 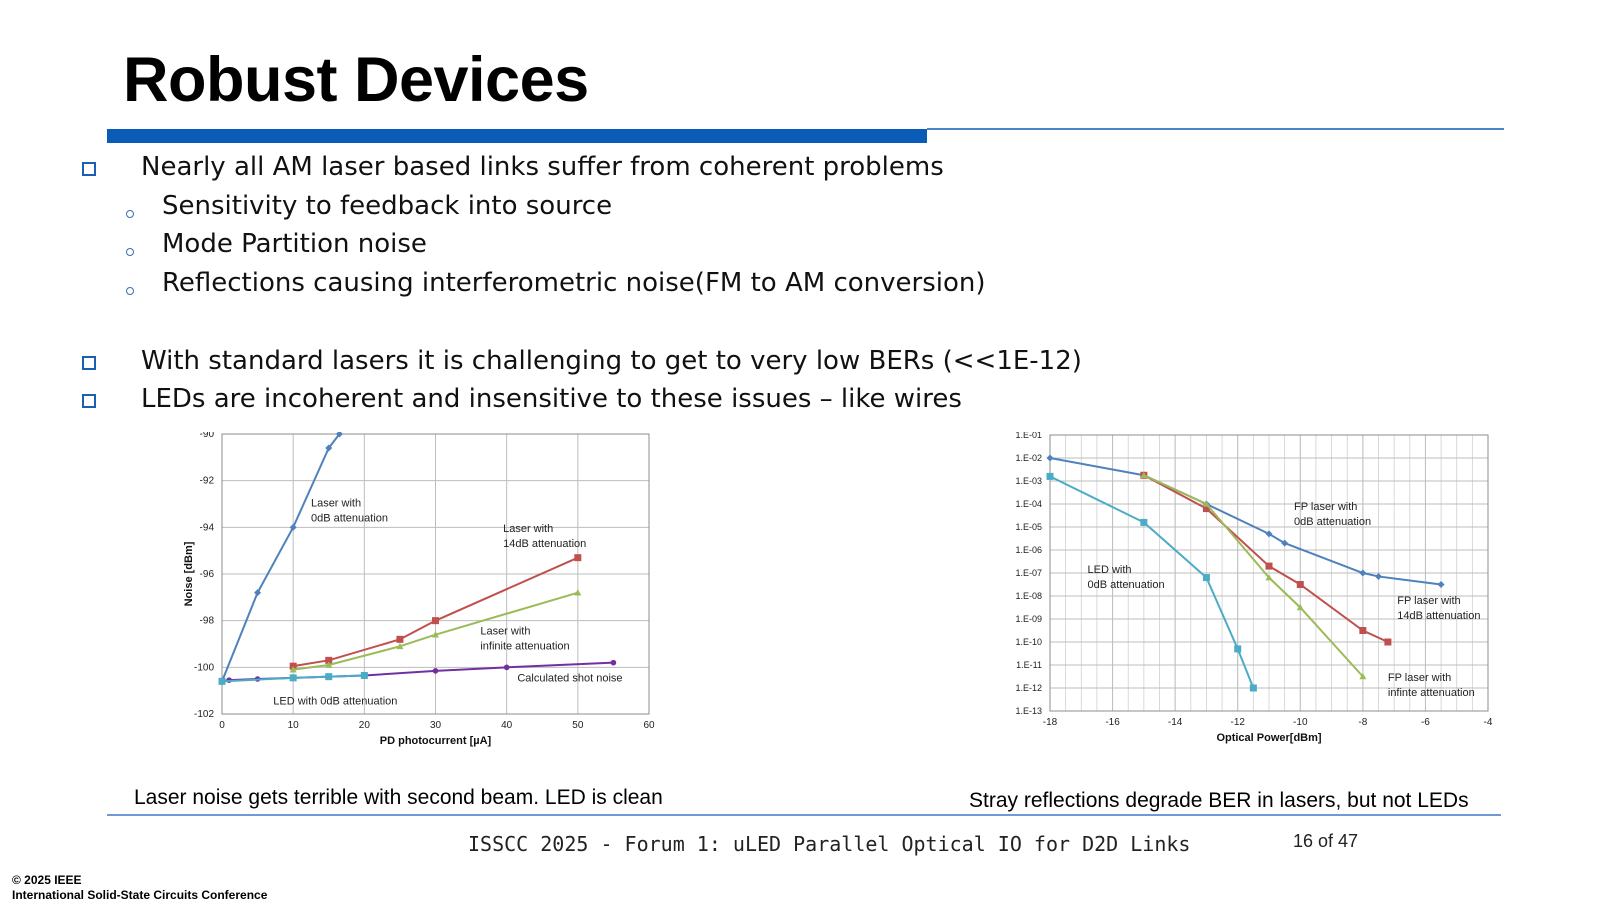 I want to click on x-tick-label: 60, so click(x=649, y=725).